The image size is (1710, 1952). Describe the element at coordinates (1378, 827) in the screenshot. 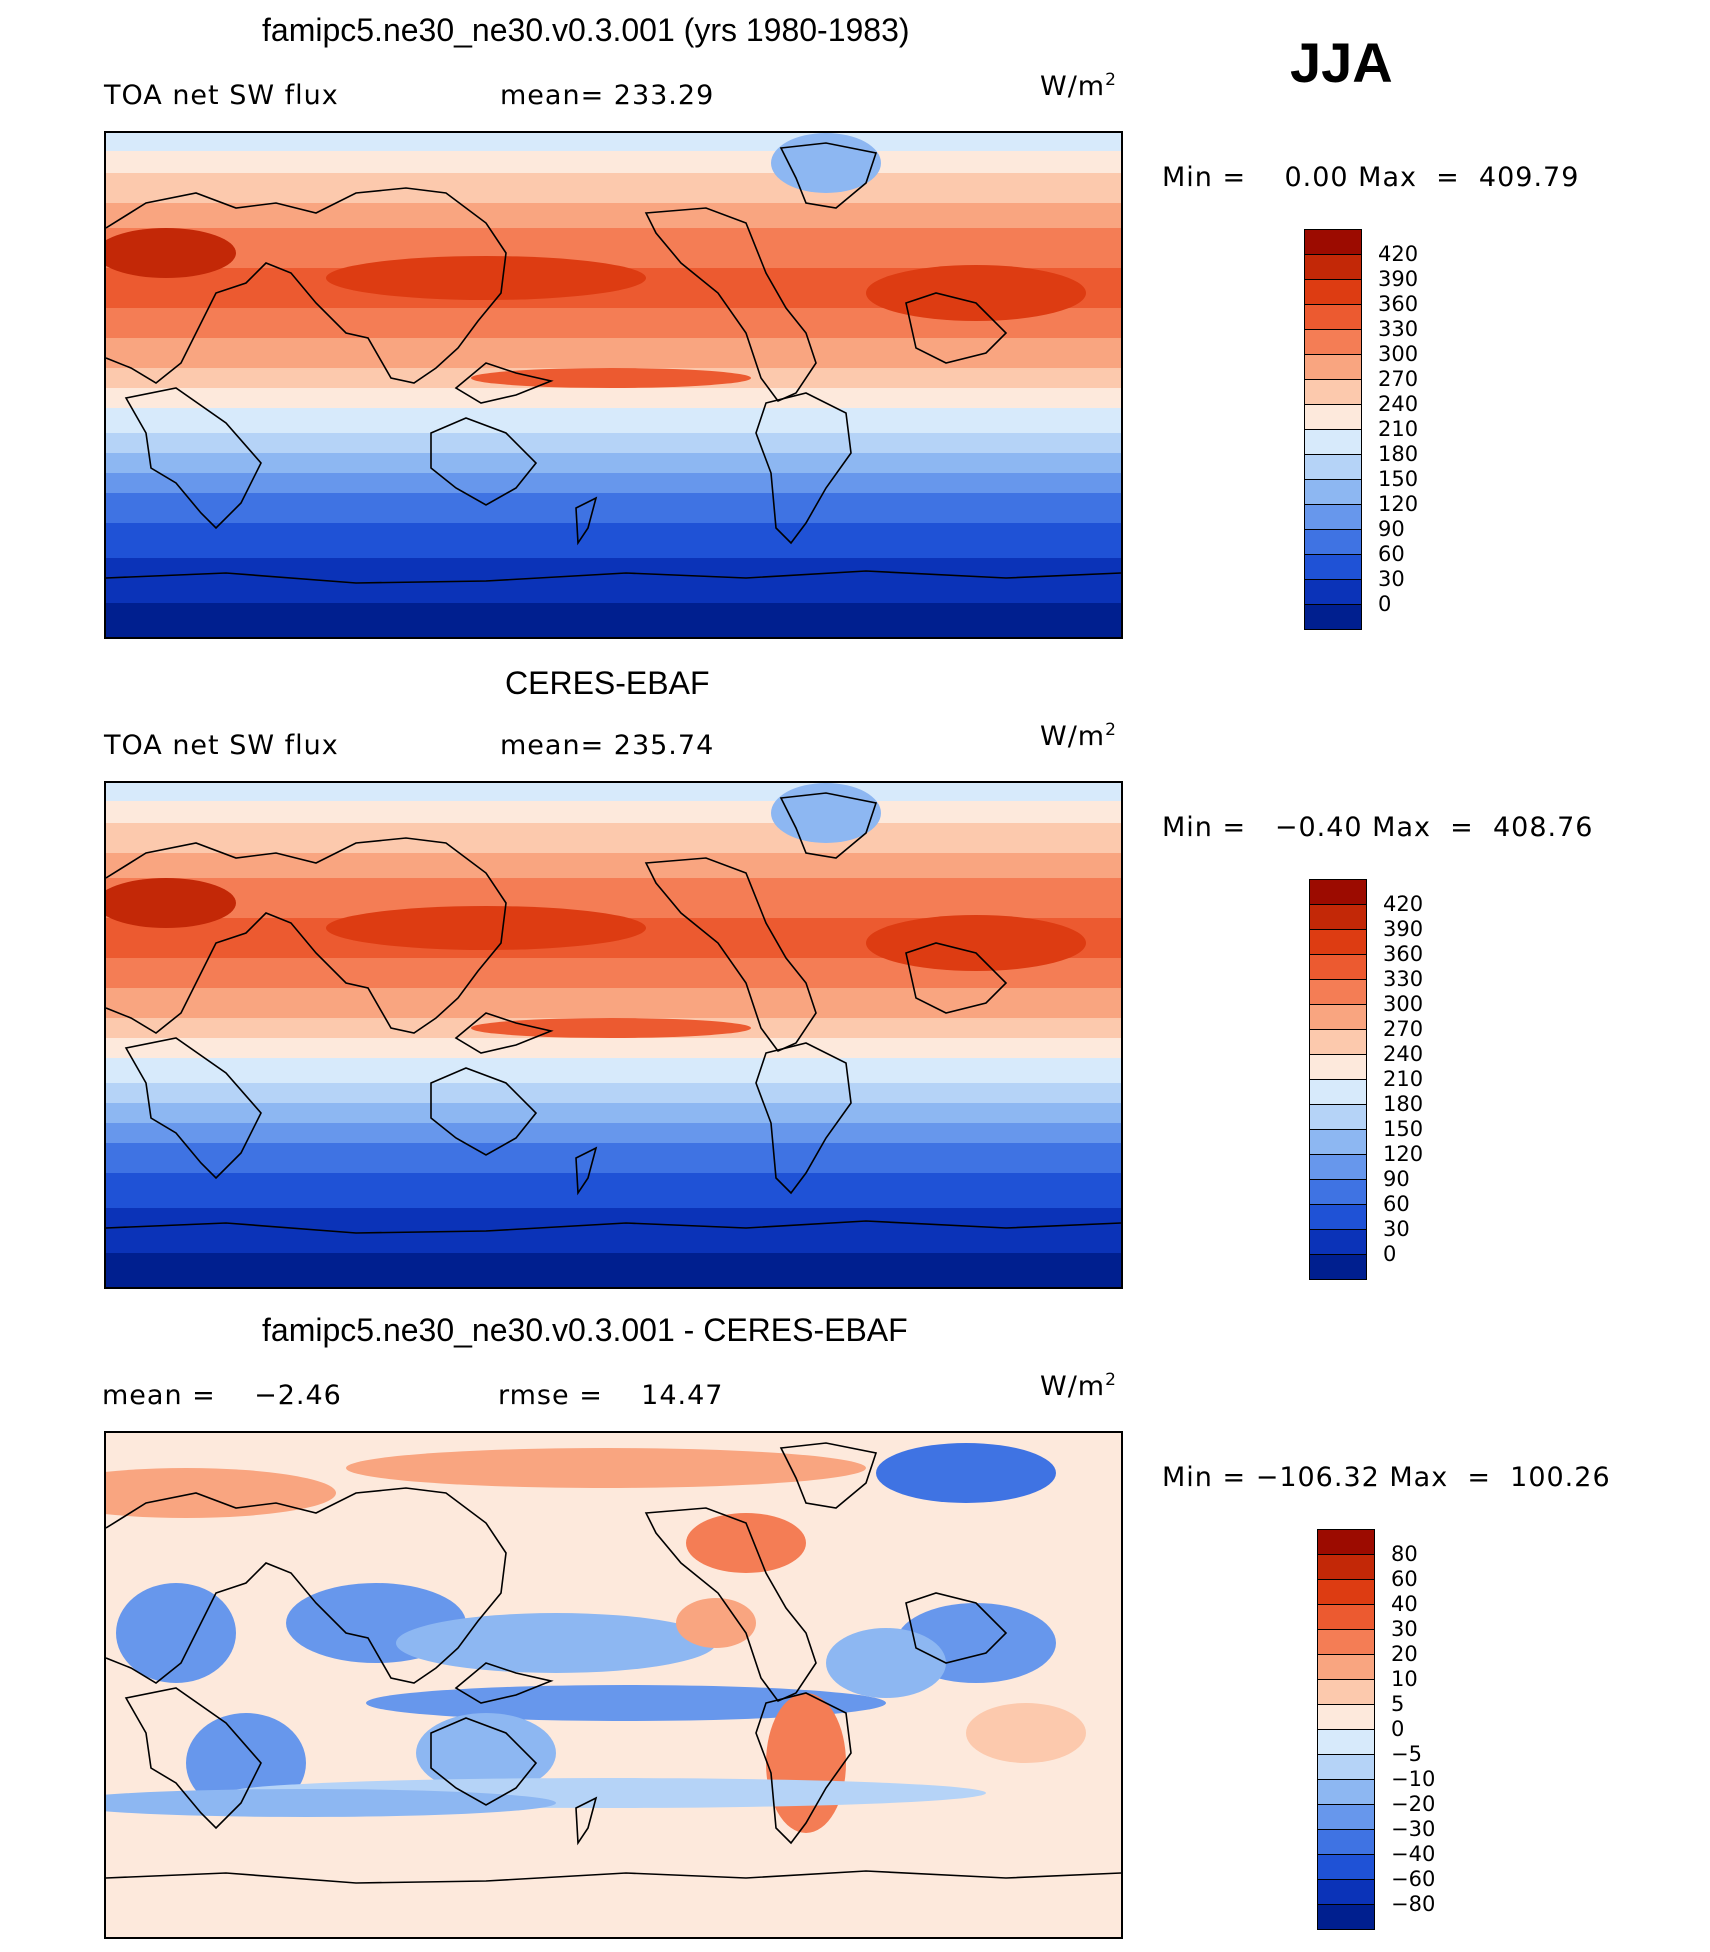

I see `panel-minmax: Min = −0.40 Max = 408.76` at that location.